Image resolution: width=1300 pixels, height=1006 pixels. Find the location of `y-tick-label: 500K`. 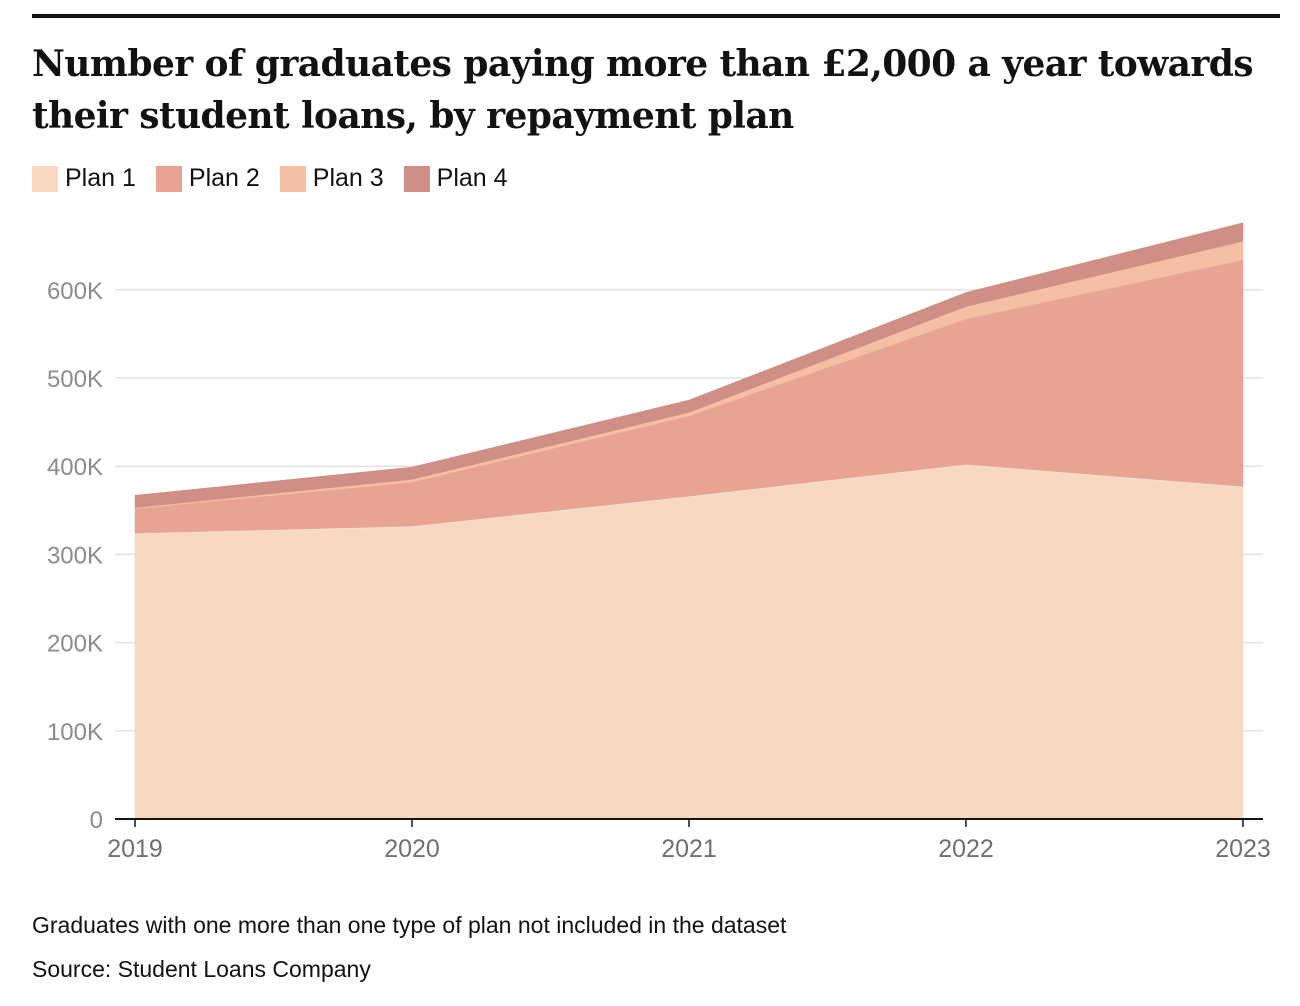

y-tick-label: 500K is located at coordinates (75, 379).